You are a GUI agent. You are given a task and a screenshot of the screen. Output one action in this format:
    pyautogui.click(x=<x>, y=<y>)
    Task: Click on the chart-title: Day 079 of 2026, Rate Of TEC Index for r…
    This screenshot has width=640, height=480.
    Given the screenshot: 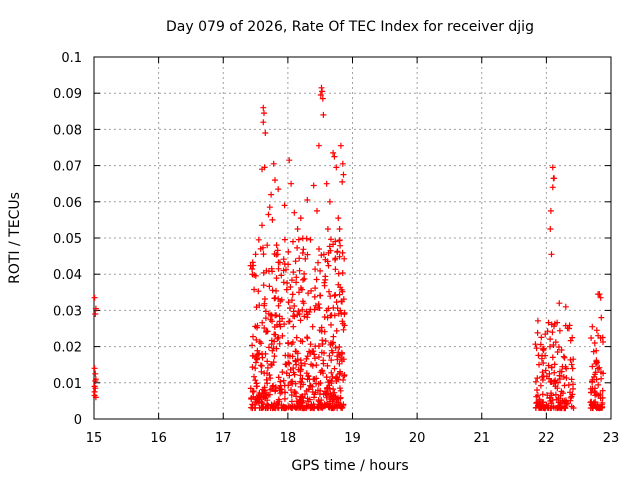 What is the action you would take?
    pyautogui.click(x=350, y=27)
    